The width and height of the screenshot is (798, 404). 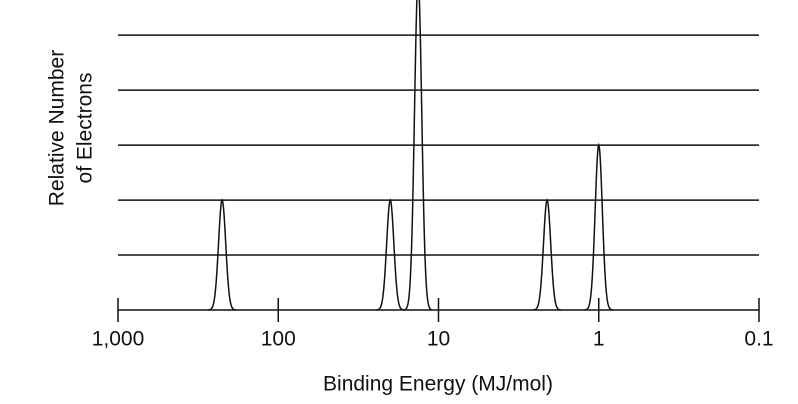 What do you see at coordinates (85, 128) in the screenshot?
I see `y-axis-label: of Electrons` at bounding box center [85, 128].